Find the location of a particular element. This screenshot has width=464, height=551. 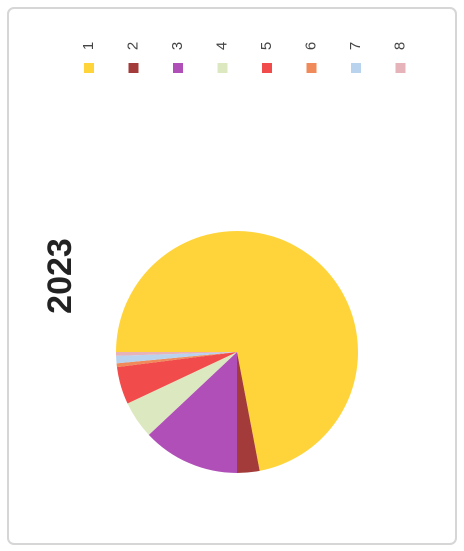

legend-label: 5 is located at coordinates (266, 46).